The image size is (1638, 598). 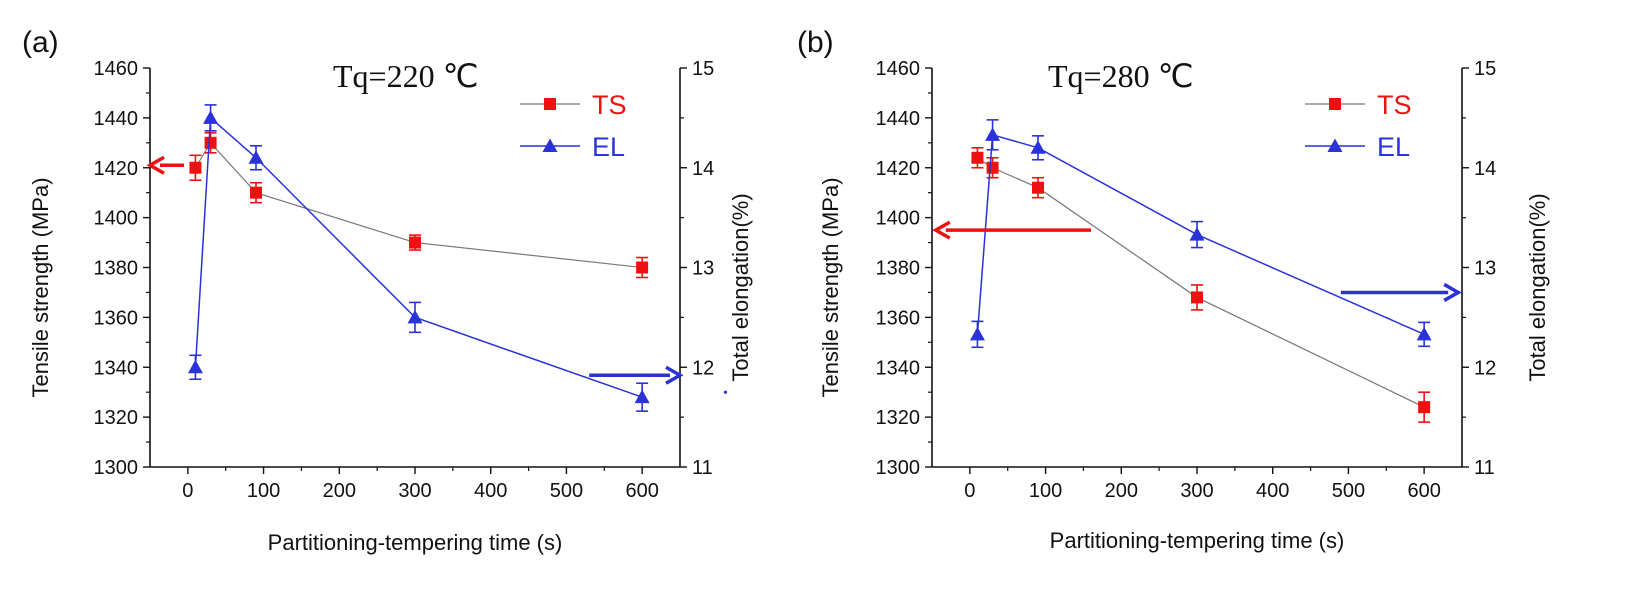 What do you see at coordinates (40, 42) in the screenshot?
I see `panel-label: (a)` at bounding box center [40, 42].